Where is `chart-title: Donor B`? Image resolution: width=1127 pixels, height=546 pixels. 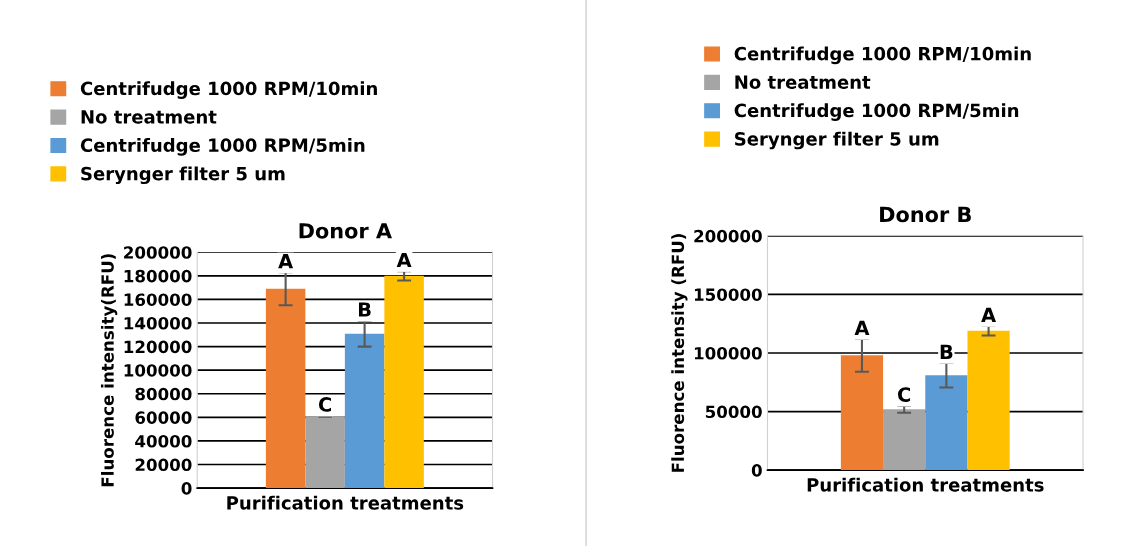
chart-title: Donor B is located at coordinates (925, 214).